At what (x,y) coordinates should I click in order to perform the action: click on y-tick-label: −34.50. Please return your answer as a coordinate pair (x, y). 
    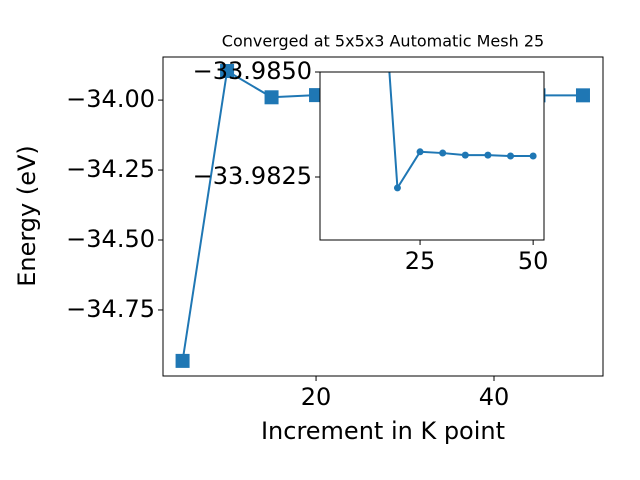
    Looking at the image, I should click on (110, 239).